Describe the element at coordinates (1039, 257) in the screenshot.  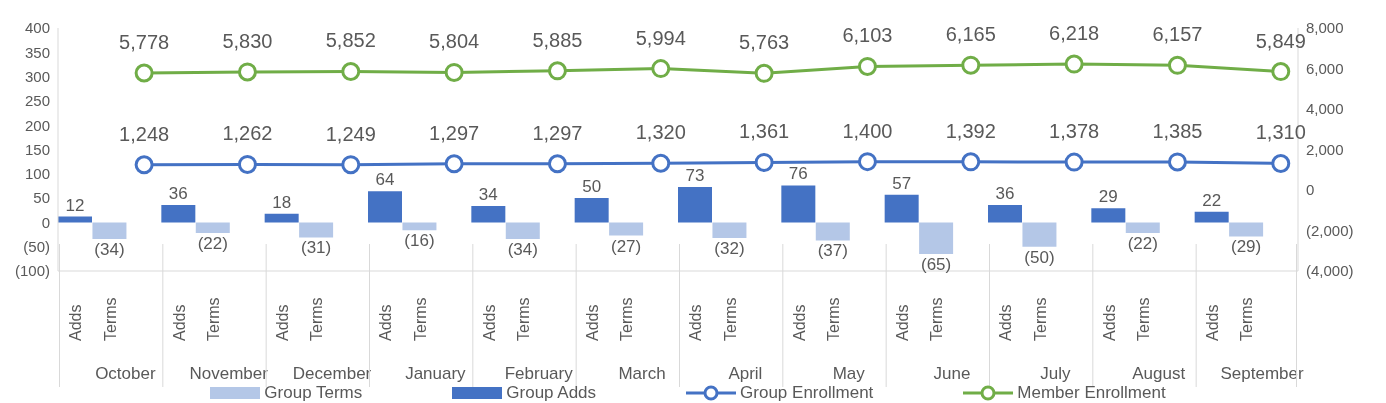
I see `data-label: (50)` at that location.